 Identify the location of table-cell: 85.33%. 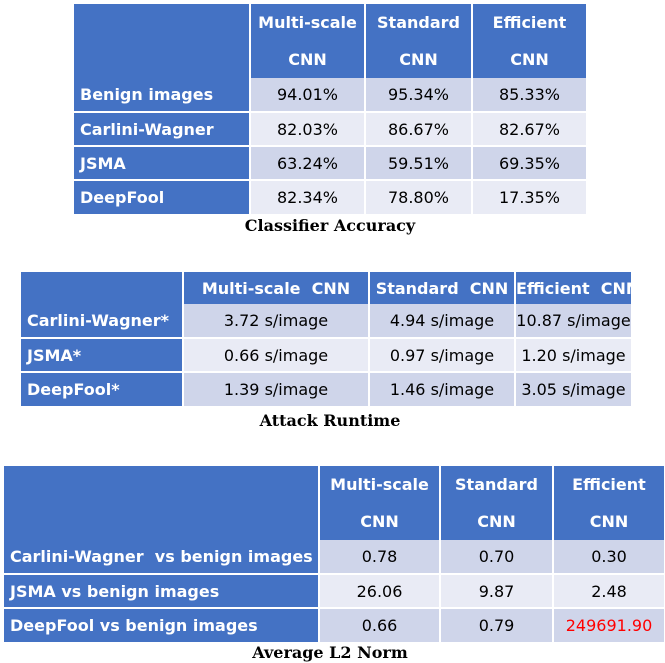
(529, 95).